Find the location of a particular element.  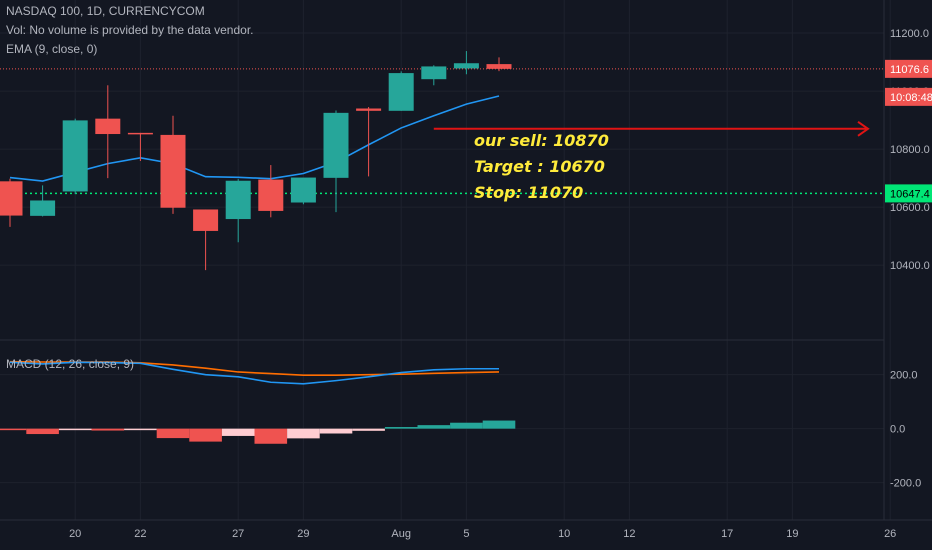

price-tick-label: 11200.0 is located at coordinates (909, 34).